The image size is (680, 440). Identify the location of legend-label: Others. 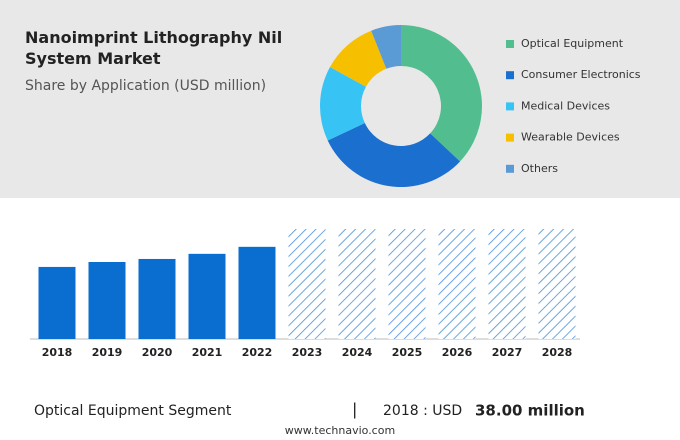
(539, 168).